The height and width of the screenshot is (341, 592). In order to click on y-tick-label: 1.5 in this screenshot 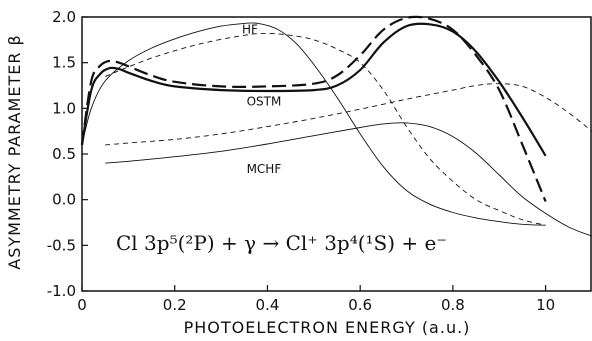, I will do `click(64, 63)`.